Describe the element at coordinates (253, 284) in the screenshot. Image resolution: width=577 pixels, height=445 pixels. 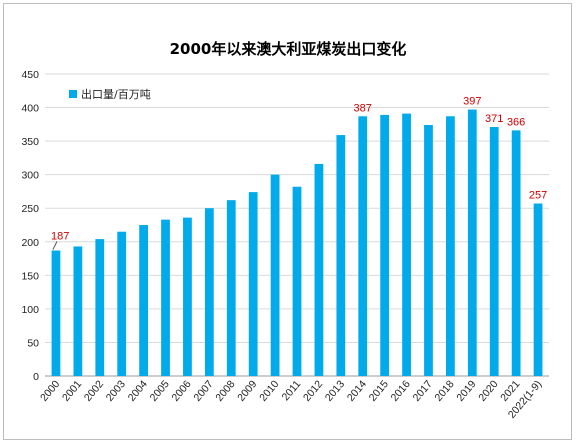
I see `bar-2009` at that location.